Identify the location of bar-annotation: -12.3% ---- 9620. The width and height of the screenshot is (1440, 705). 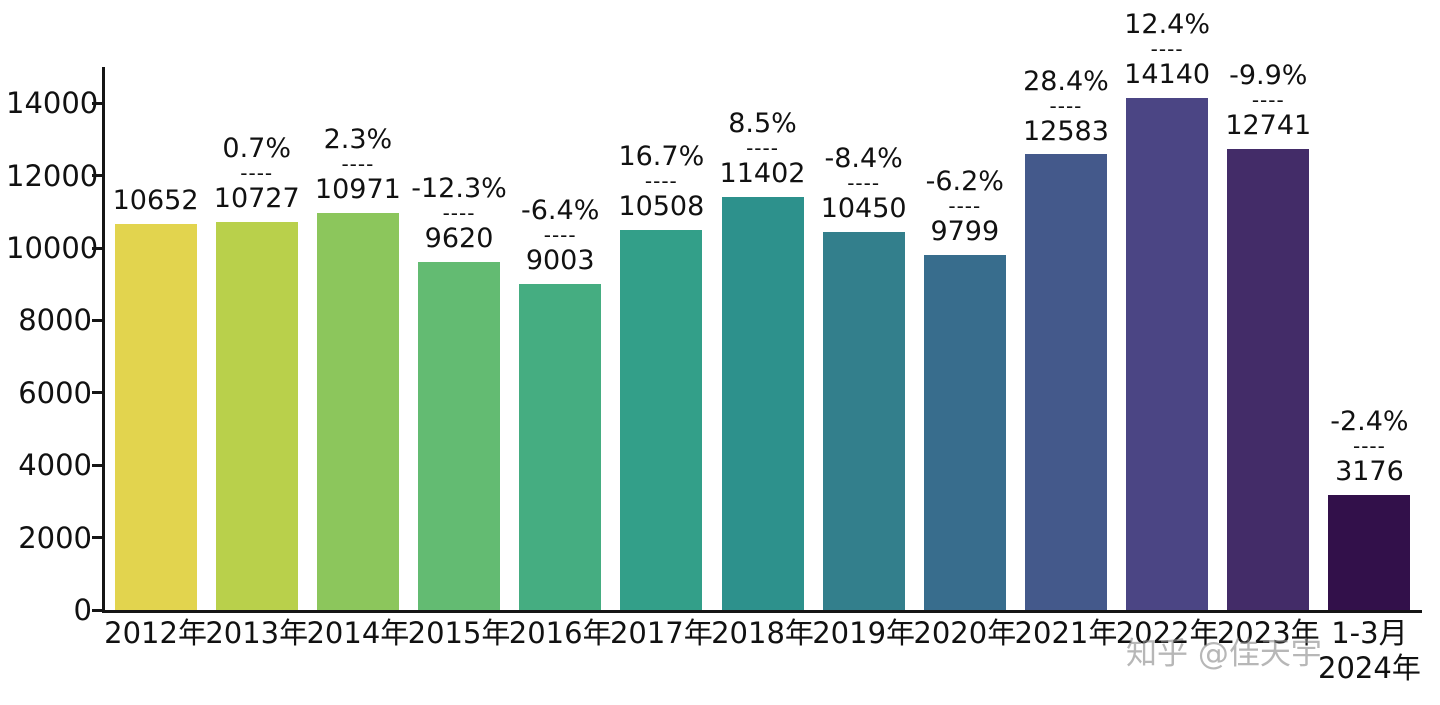
(459, 213).